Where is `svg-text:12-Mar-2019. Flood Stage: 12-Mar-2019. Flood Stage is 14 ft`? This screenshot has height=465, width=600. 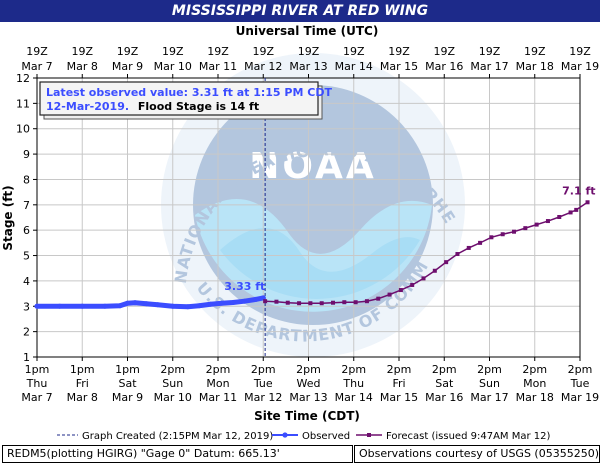
svg-text:12-Mar-2019. Flood Stage: 12-Mar-2019. Flood Stage is 14 ft is located at coordinates (152, 106).